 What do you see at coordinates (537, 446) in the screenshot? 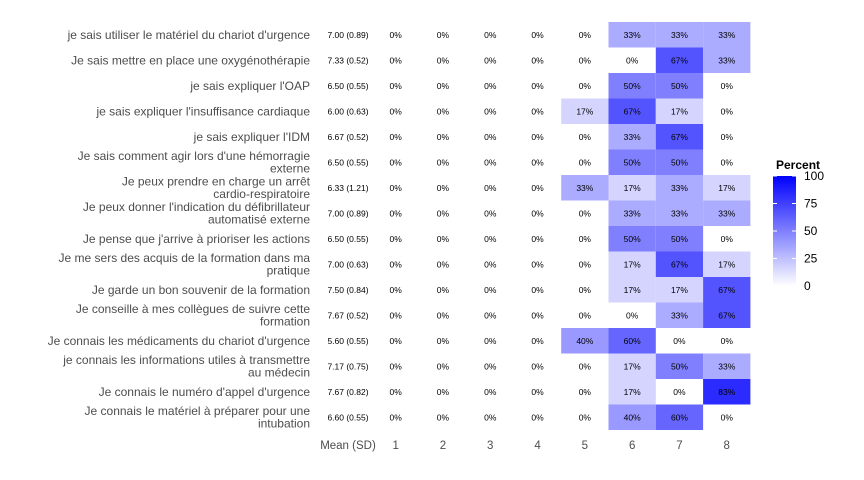
I see `x-tick-label: 4` at bounding box center [537, 446].